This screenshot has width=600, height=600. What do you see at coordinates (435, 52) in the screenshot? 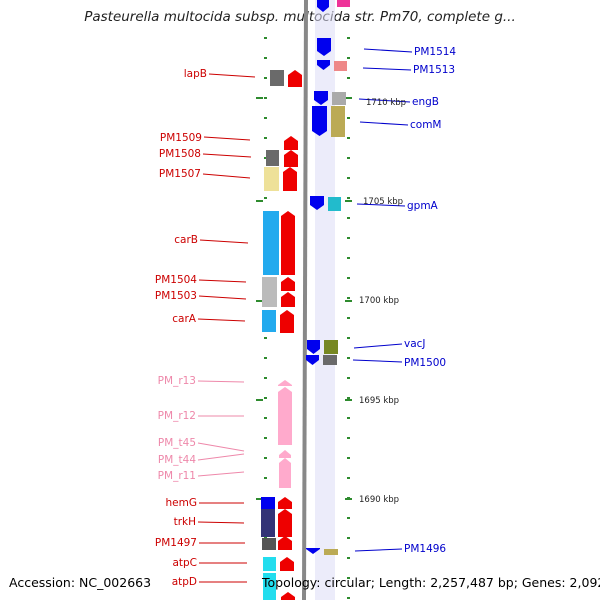
I see `gene-label-PM1514: PM1514` at bounding box center [435, 52].